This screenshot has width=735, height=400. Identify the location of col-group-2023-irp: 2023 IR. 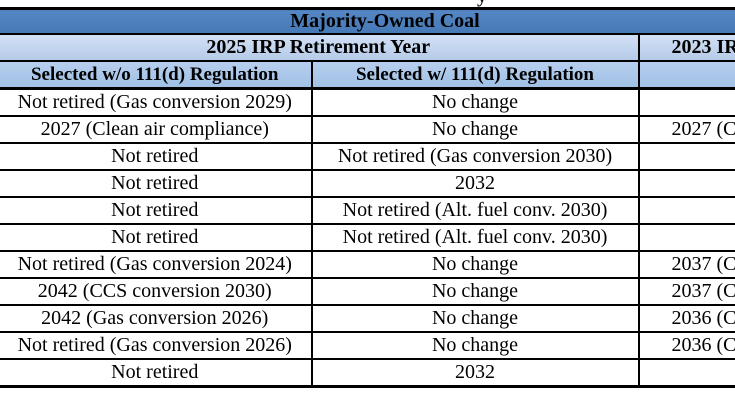
(686, 47).